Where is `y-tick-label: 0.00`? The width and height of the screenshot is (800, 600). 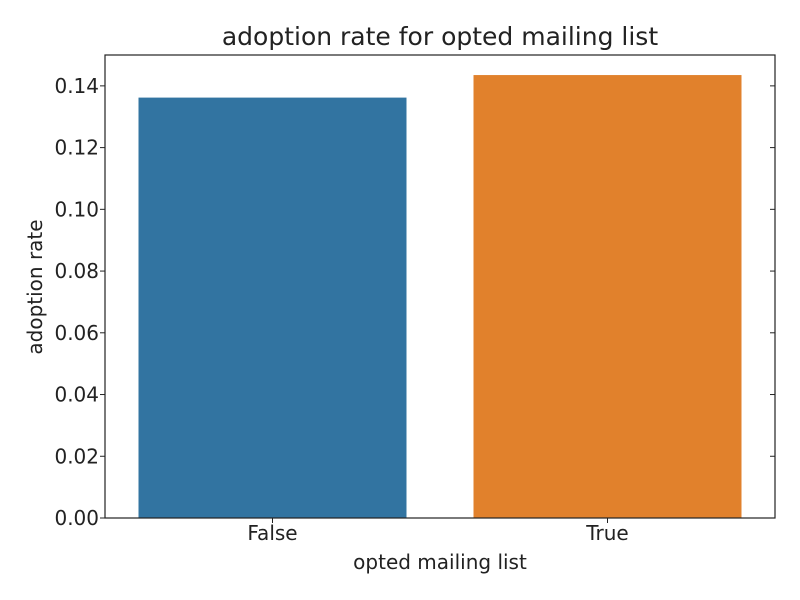
y-tick-label: 0.00 is located at coordinates (76, 518).